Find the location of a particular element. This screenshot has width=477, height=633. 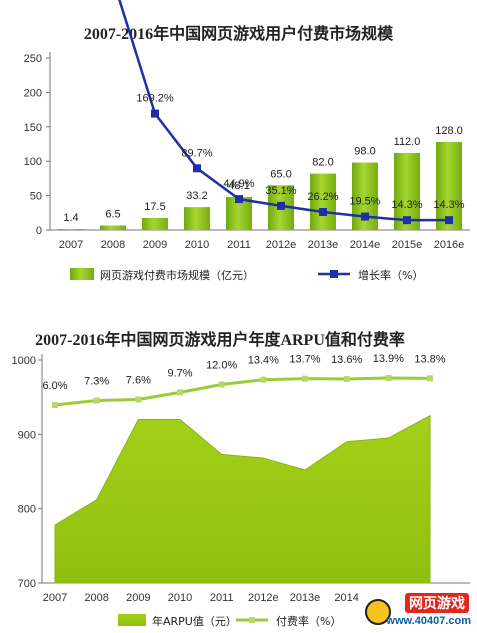

chart1-bar-label: 82.0 is located at coordinates (322, 163).